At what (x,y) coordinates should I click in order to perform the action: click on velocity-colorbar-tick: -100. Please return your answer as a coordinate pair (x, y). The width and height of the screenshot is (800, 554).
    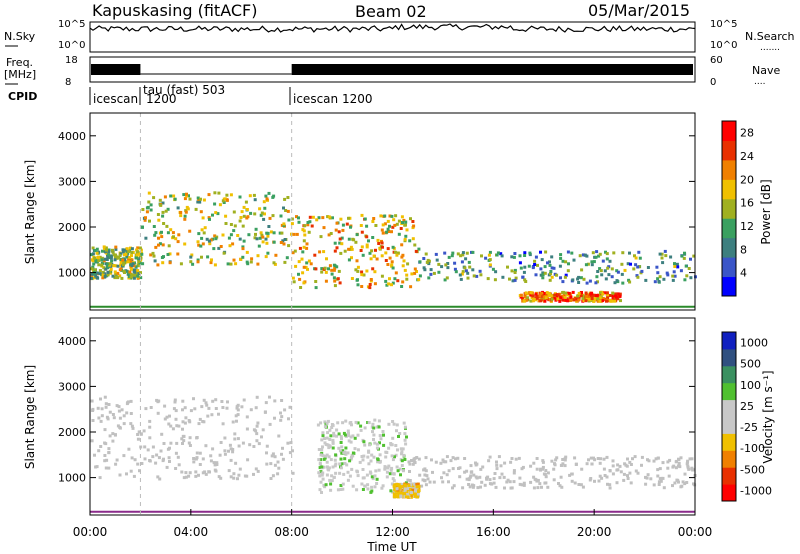
    Looking at the image, I should click on (752, 448).